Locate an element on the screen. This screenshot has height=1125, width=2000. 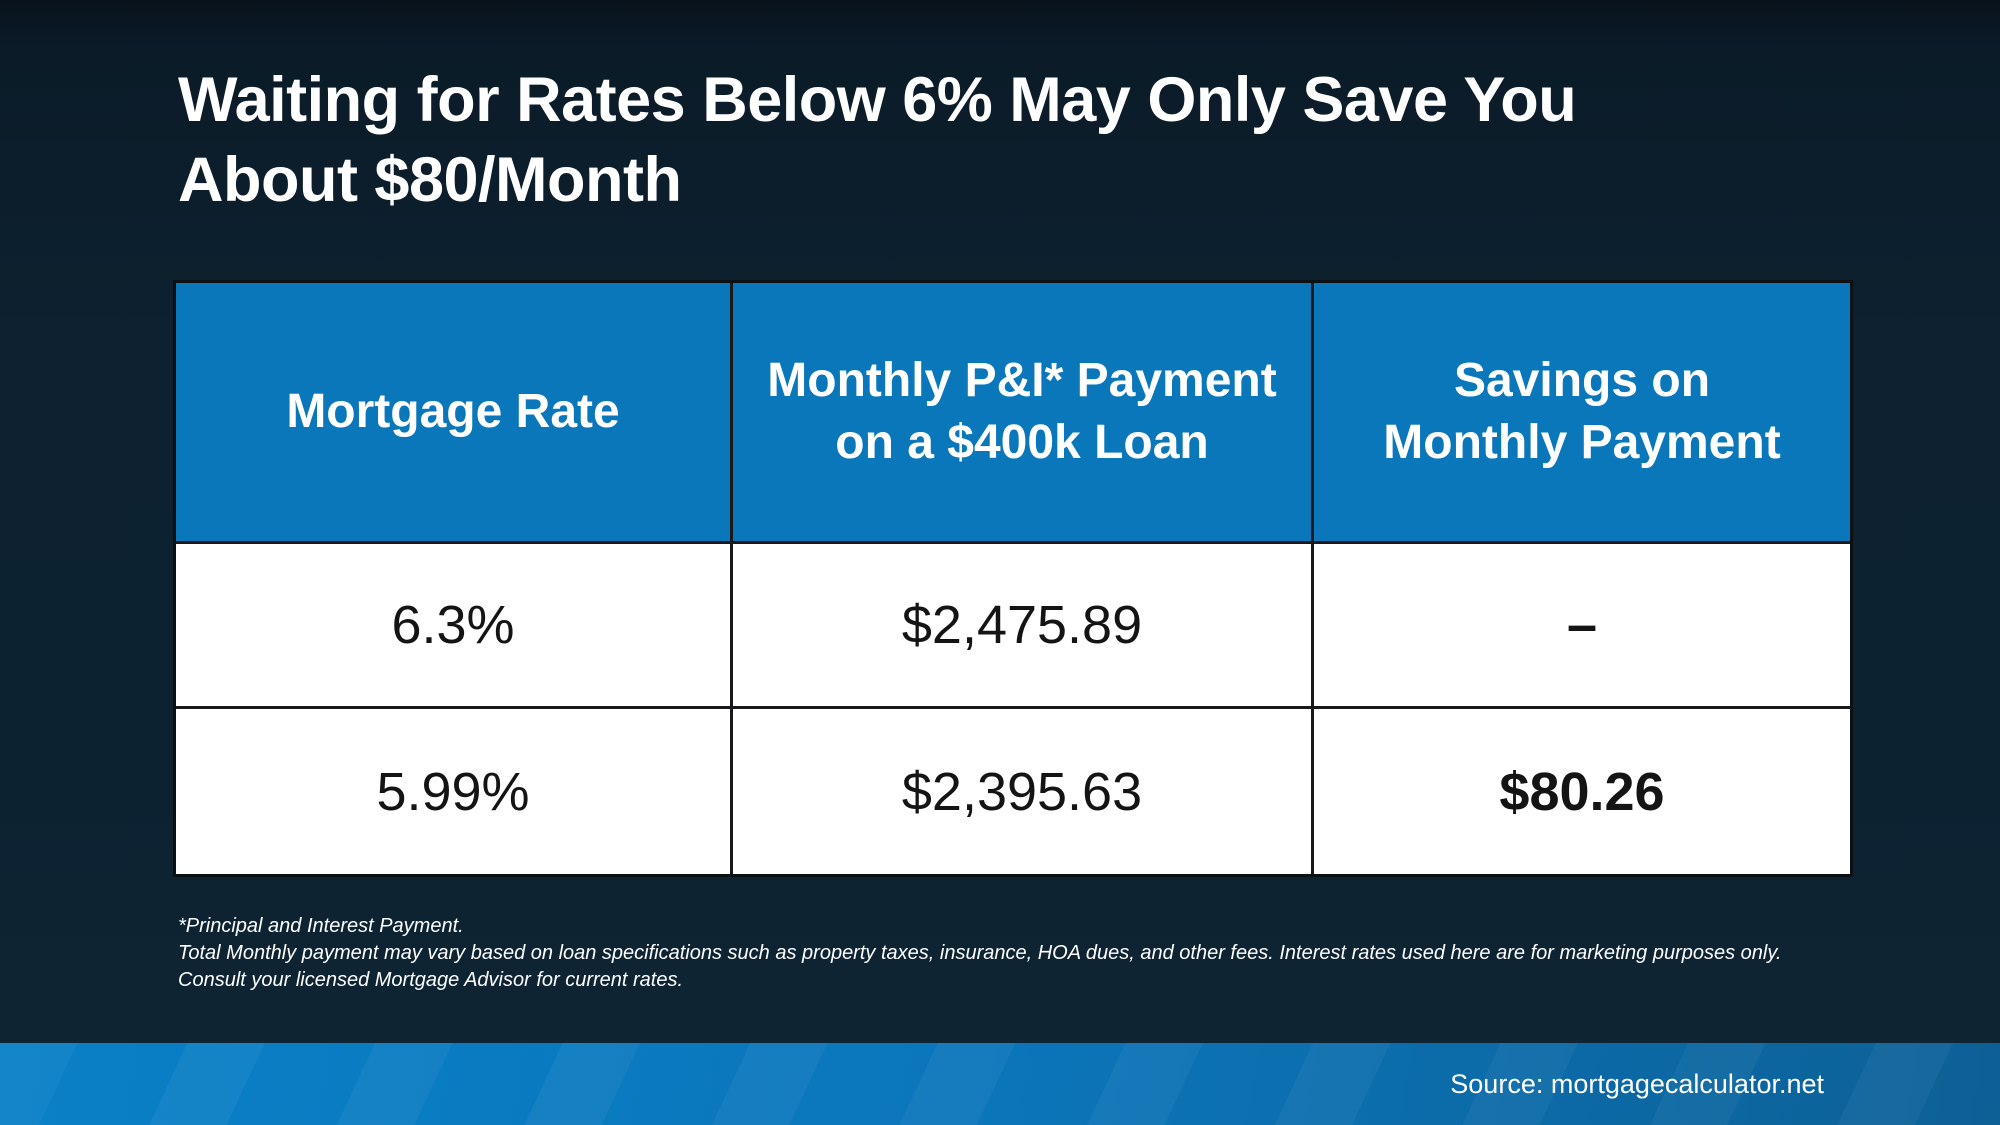
cell-payment-row1: $2,475.89 is located at coordinates (1023, 626).